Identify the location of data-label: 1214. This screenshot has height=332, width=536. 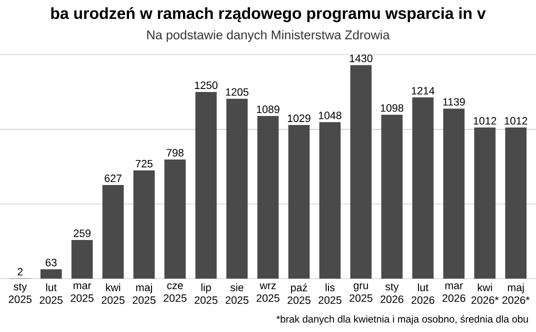
(423, 90).